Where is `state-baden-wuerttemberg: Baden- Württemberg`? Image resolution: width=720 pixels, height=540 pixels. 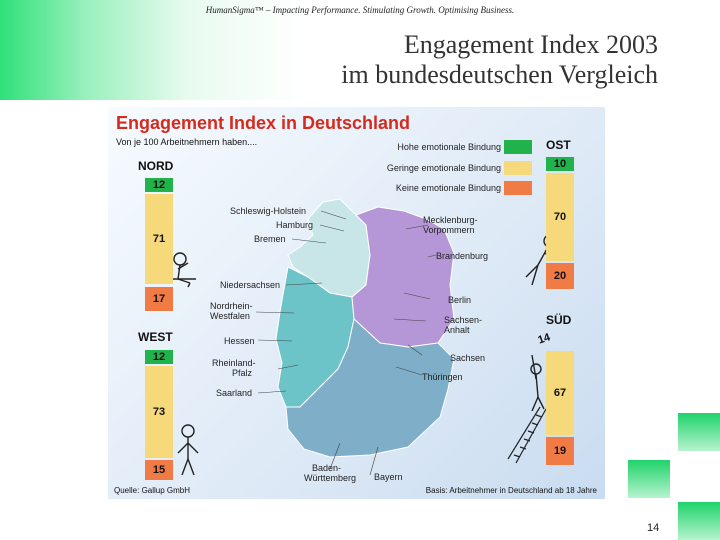
state-baden-wuerttemberg: Baden- Württemberg is located at coordinates (330, 473).